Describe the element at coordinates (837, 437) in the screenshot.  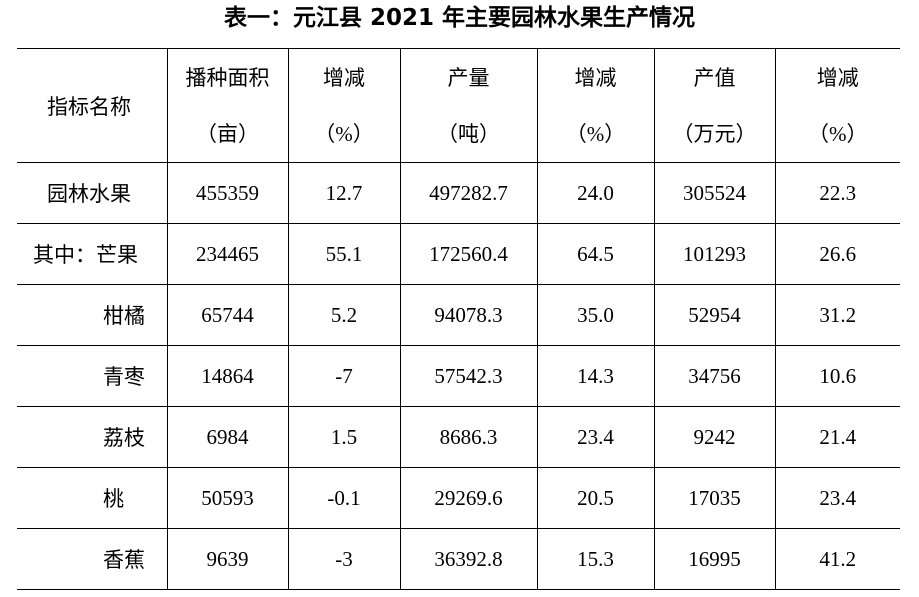
I see `table-cell: 21.4` at that location.